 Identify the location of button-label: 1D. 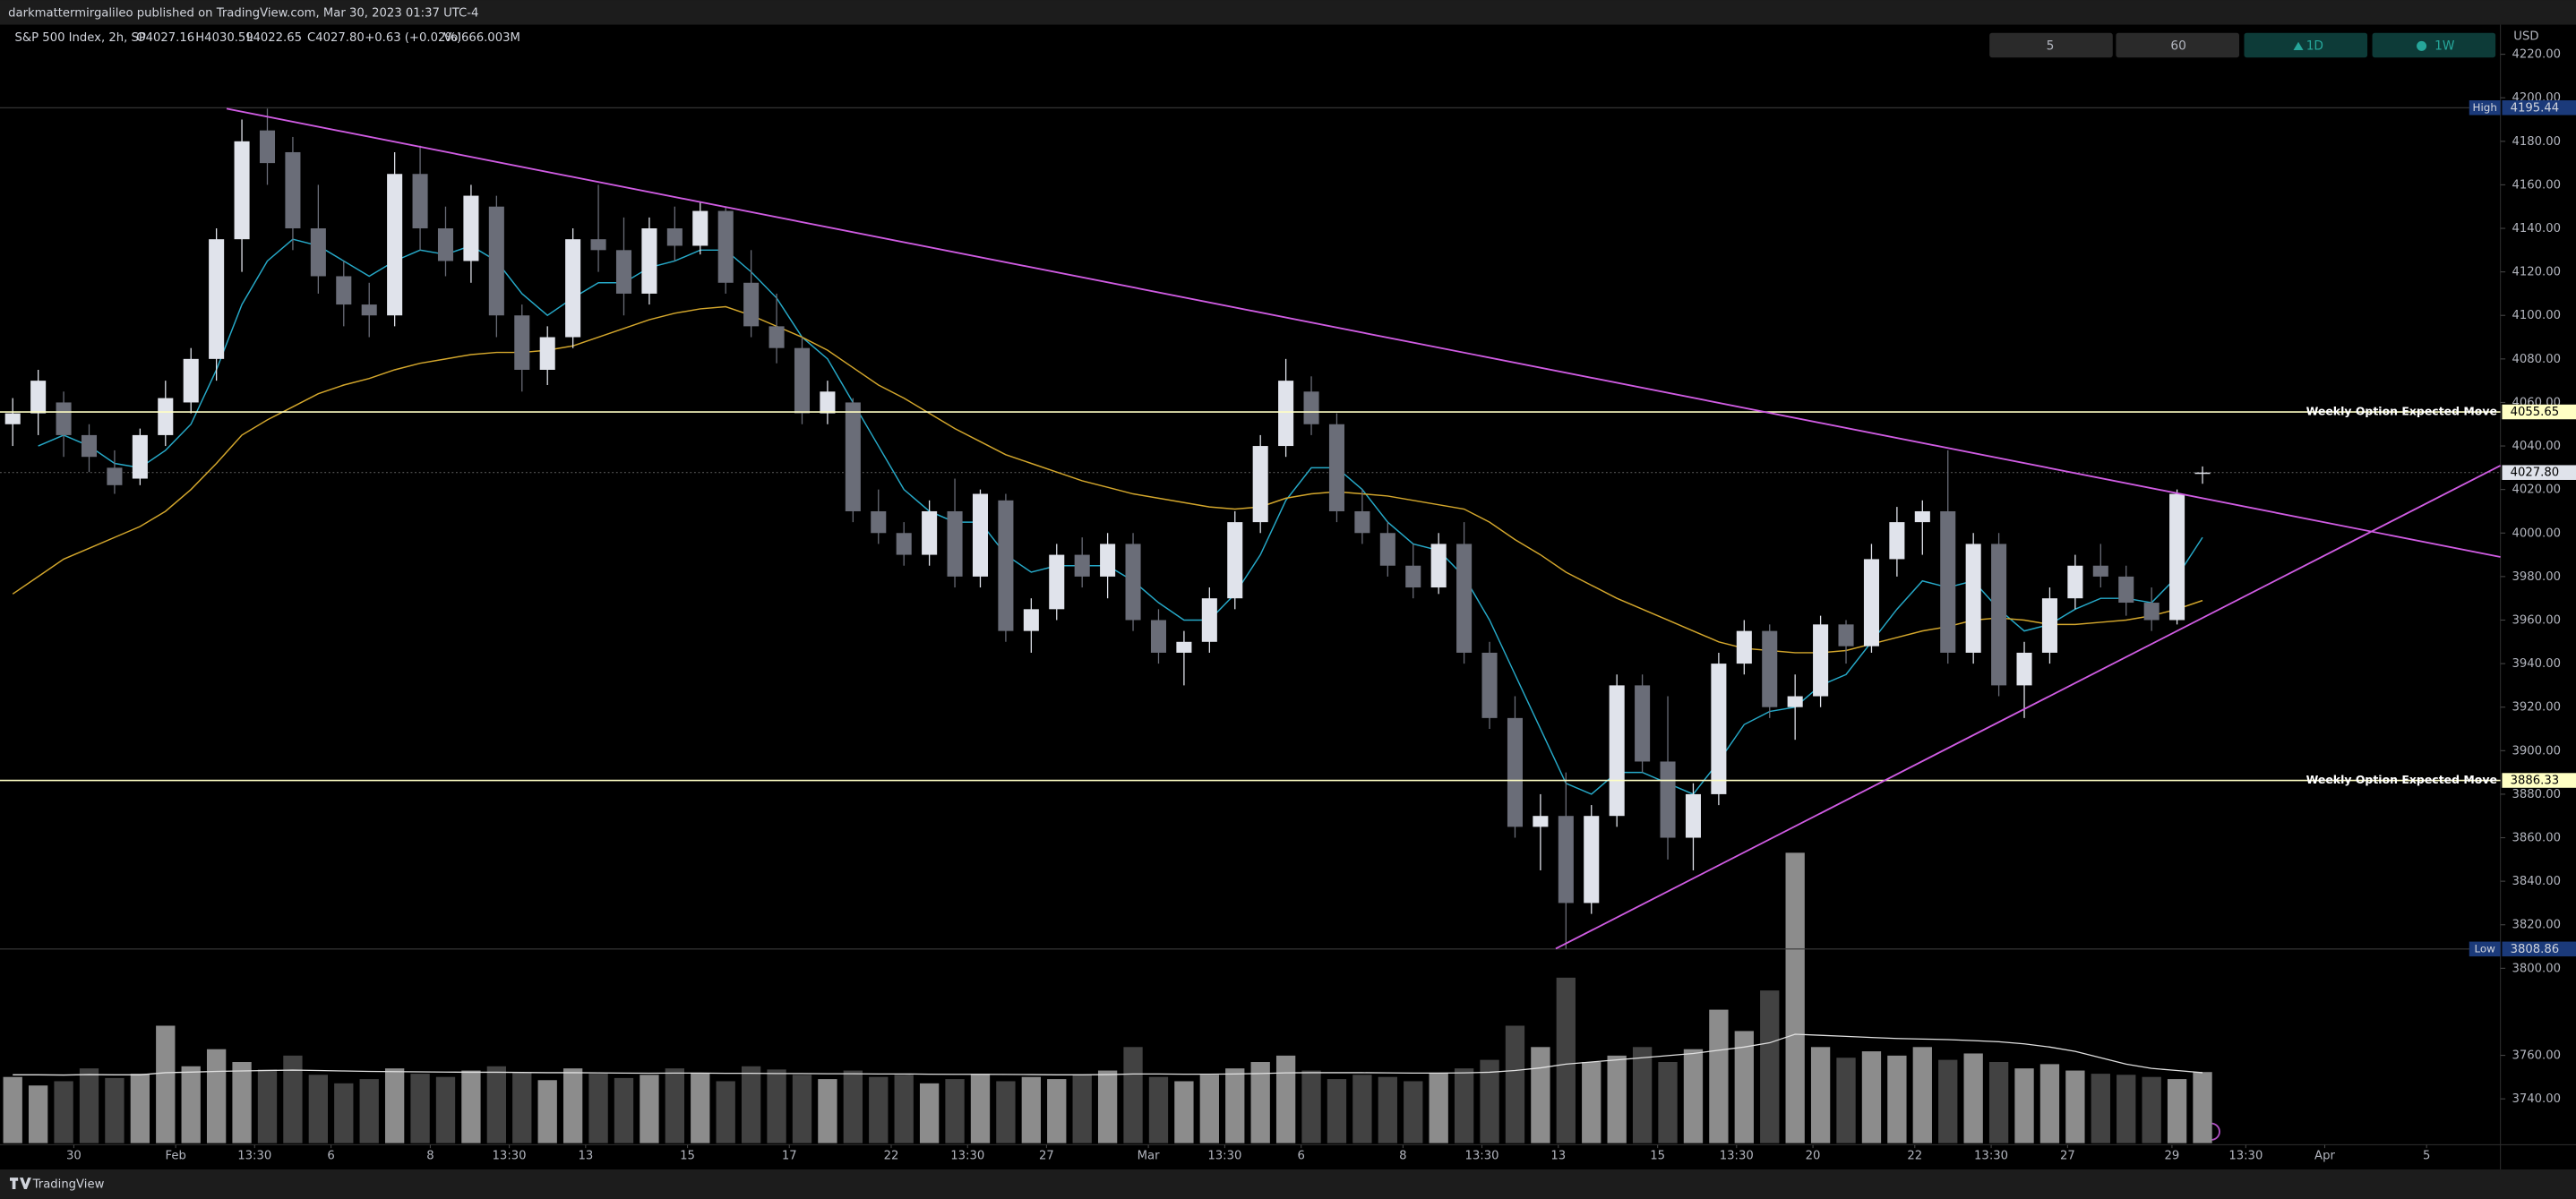
(2314, 46).